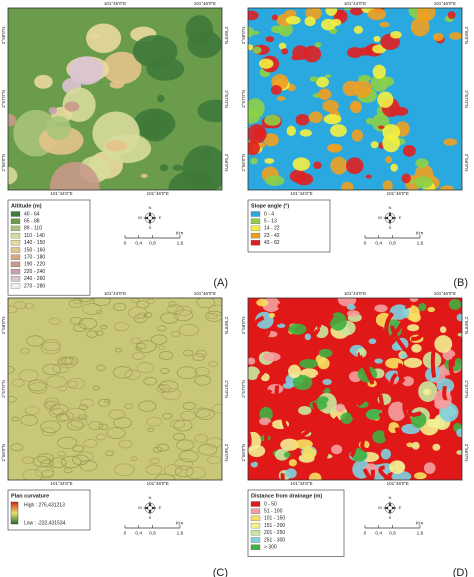  What do you see at coordinates (355, 389) in the screenshot?
I see `map` at bounding box center [355, 389].